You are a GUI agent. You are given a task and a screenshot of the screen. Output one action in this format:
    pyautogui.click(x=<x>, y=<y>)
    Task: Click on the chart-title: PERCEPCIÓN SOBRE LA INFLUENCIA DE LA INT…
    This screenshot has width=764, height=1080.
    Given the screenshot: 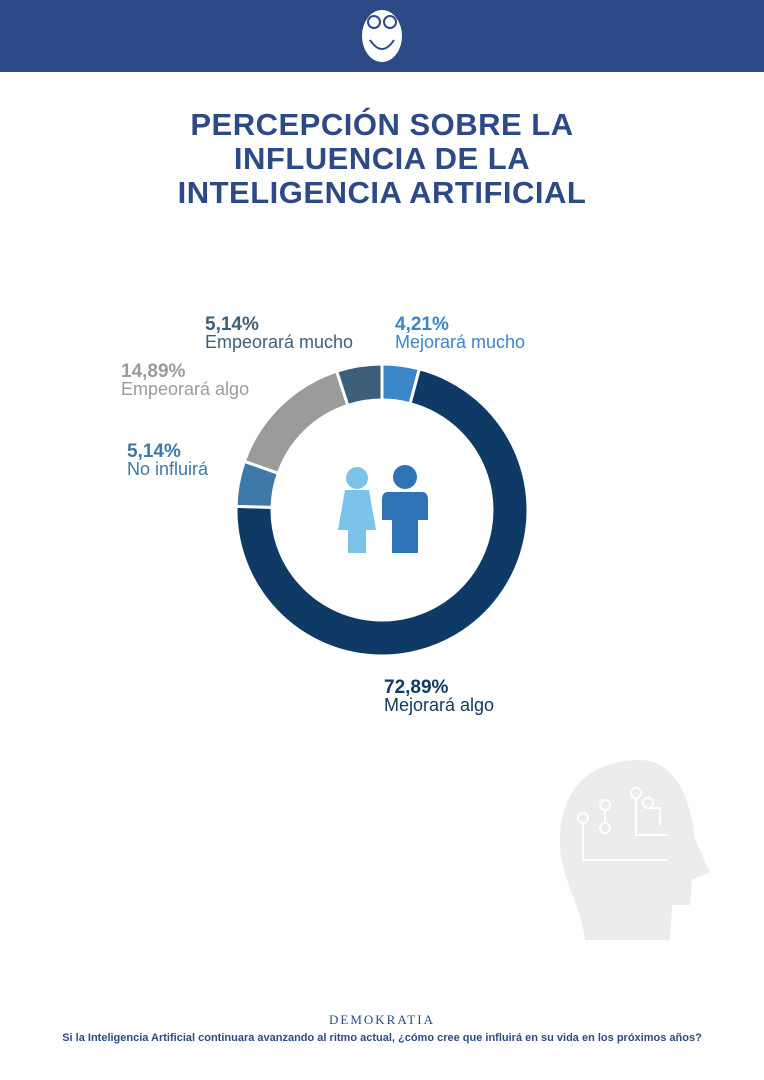 What is the action you would take?
    pyautogui.click(x=382, y=158)
    